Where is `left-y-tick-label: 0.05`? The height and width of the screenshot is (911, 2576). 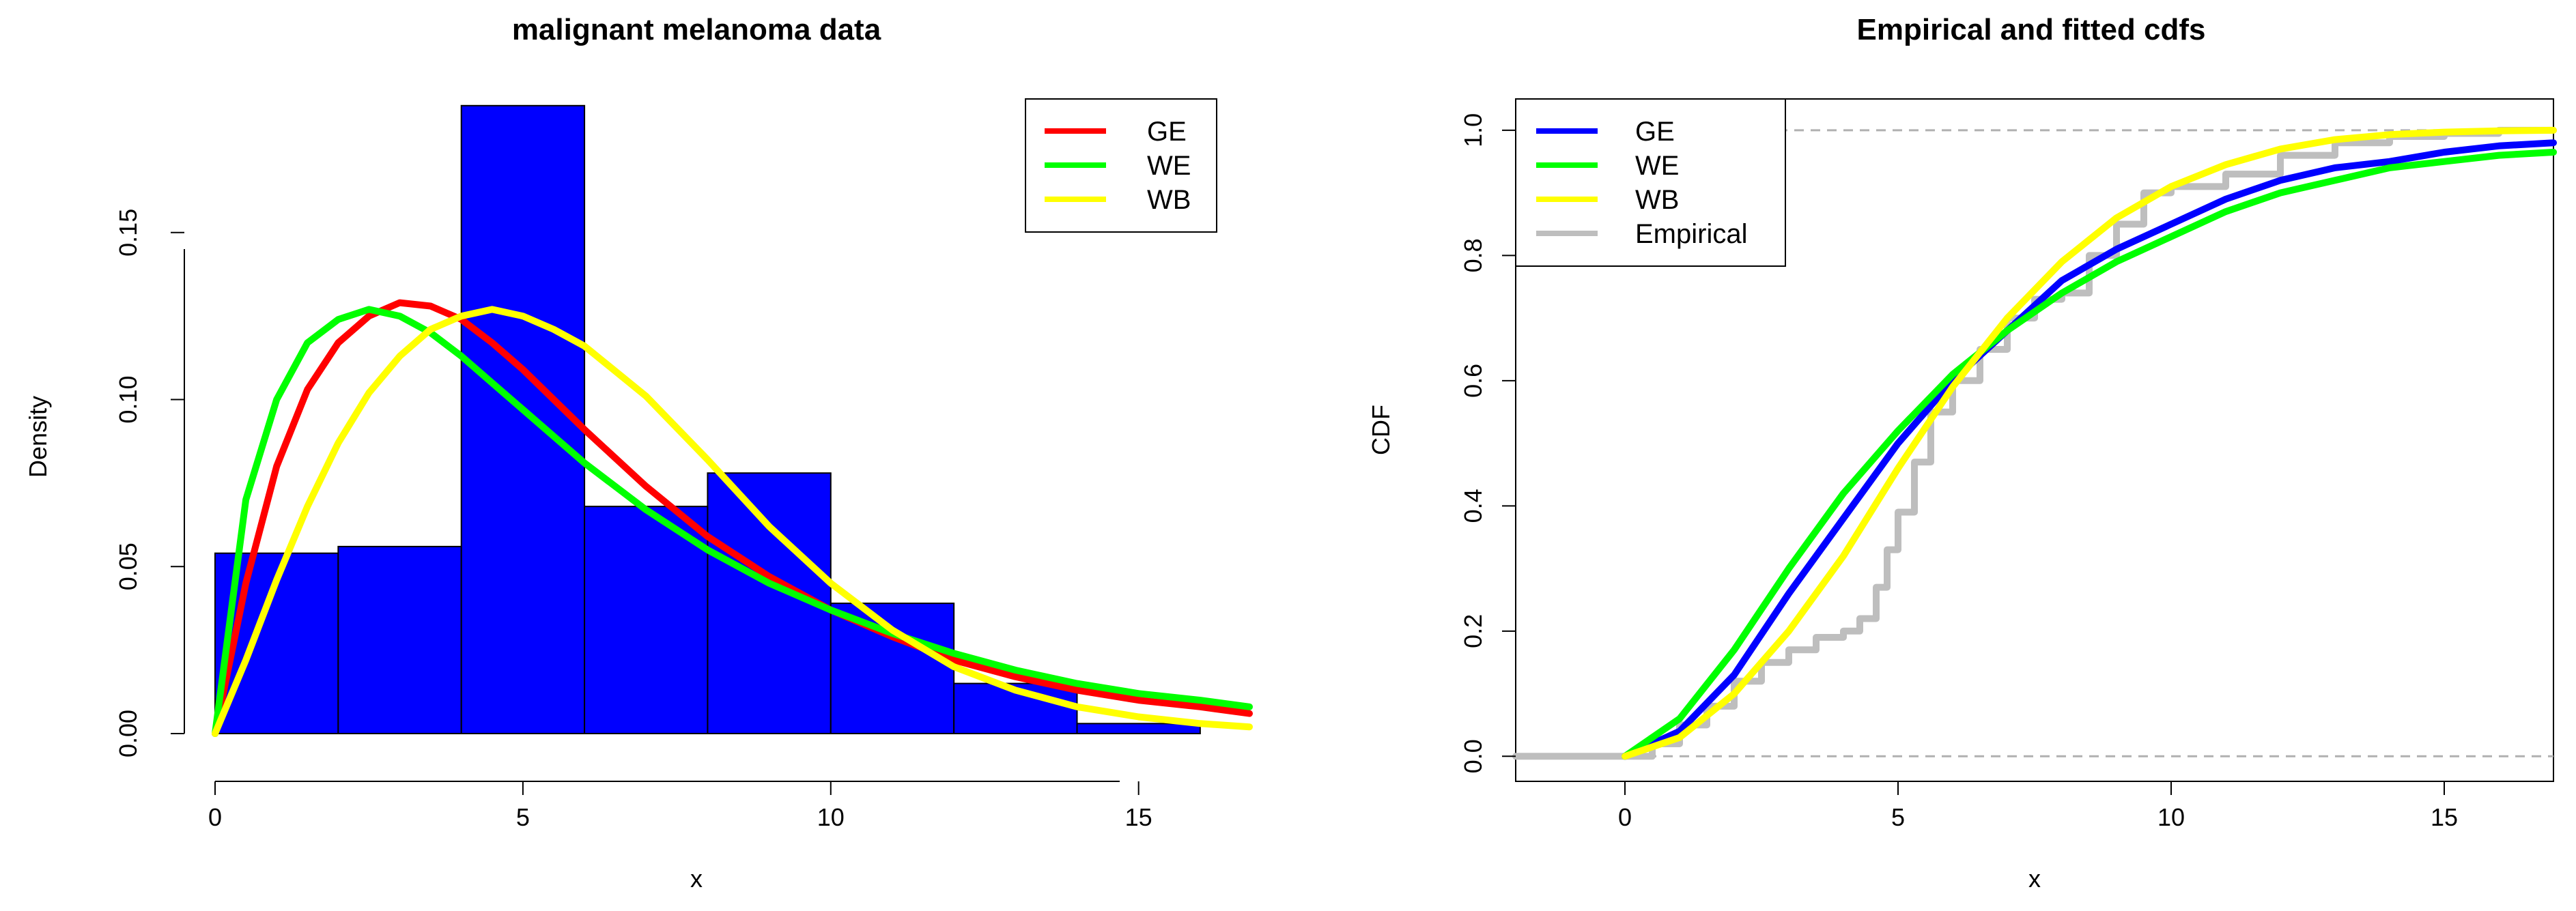
left-y-tick-label: 0.05 is located at coordinates (128, 566).